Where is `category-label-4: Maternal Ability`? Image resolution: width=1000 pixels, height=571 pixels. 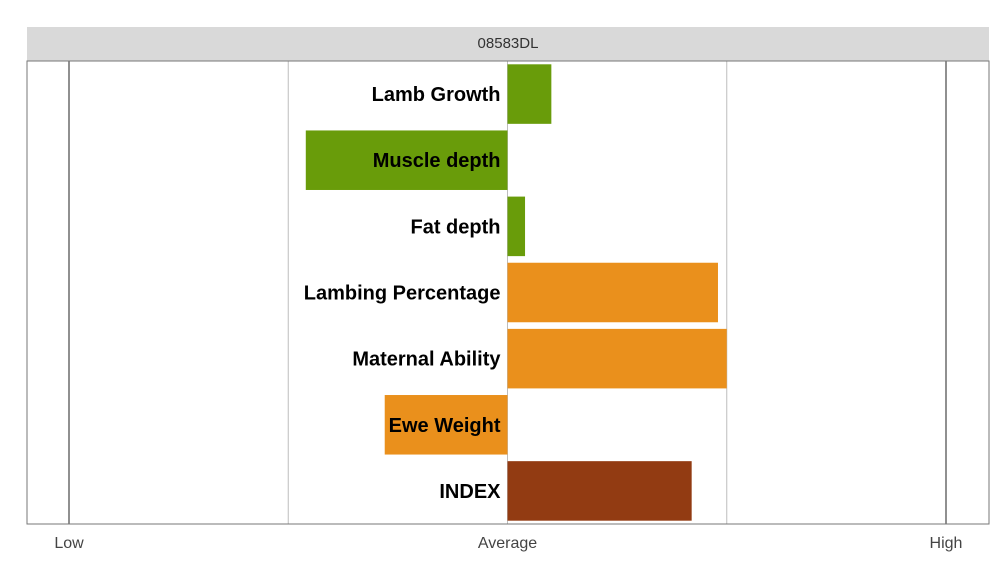
category-label-4: Maternal Ability is located at coordinates (426, 360).